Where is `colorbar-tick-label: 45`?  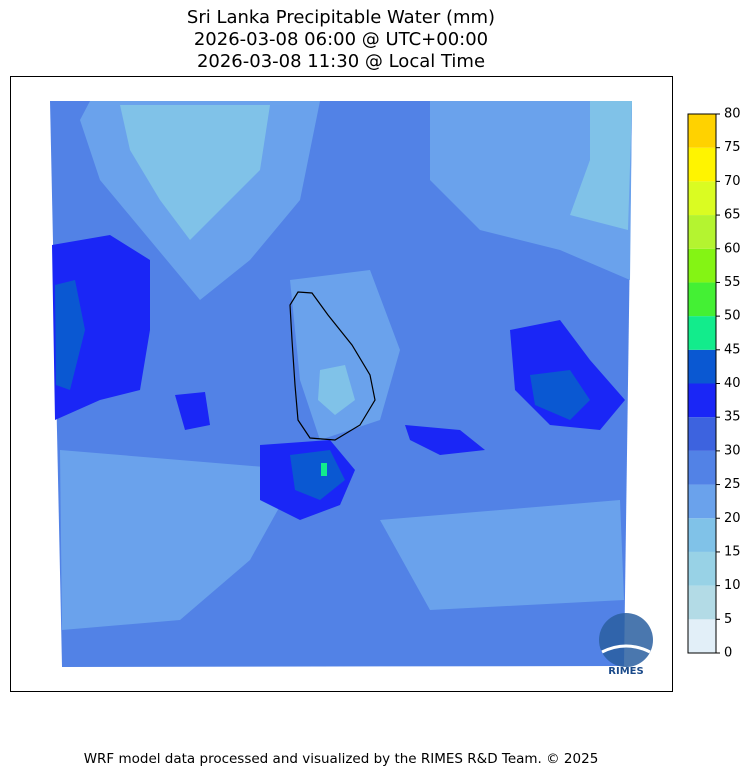 colorbar-tick-label: 45 is located at coordinates (732, 349).